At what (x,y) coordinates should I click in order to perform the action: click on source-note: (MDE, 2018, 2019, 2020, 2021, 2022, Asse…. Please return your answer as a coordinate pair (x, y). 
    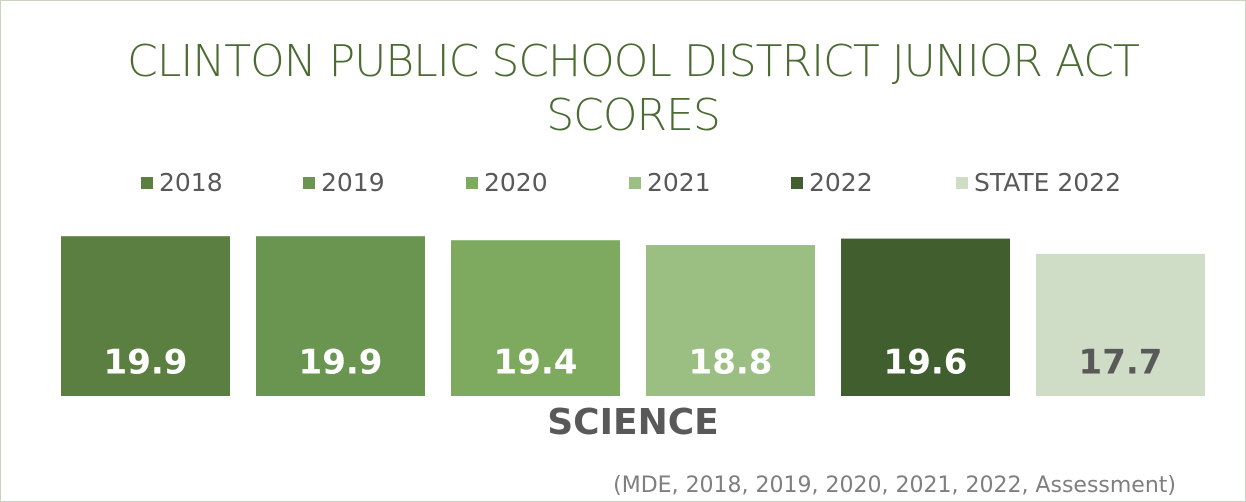
    Looking at the image, I should click on (894, 485).